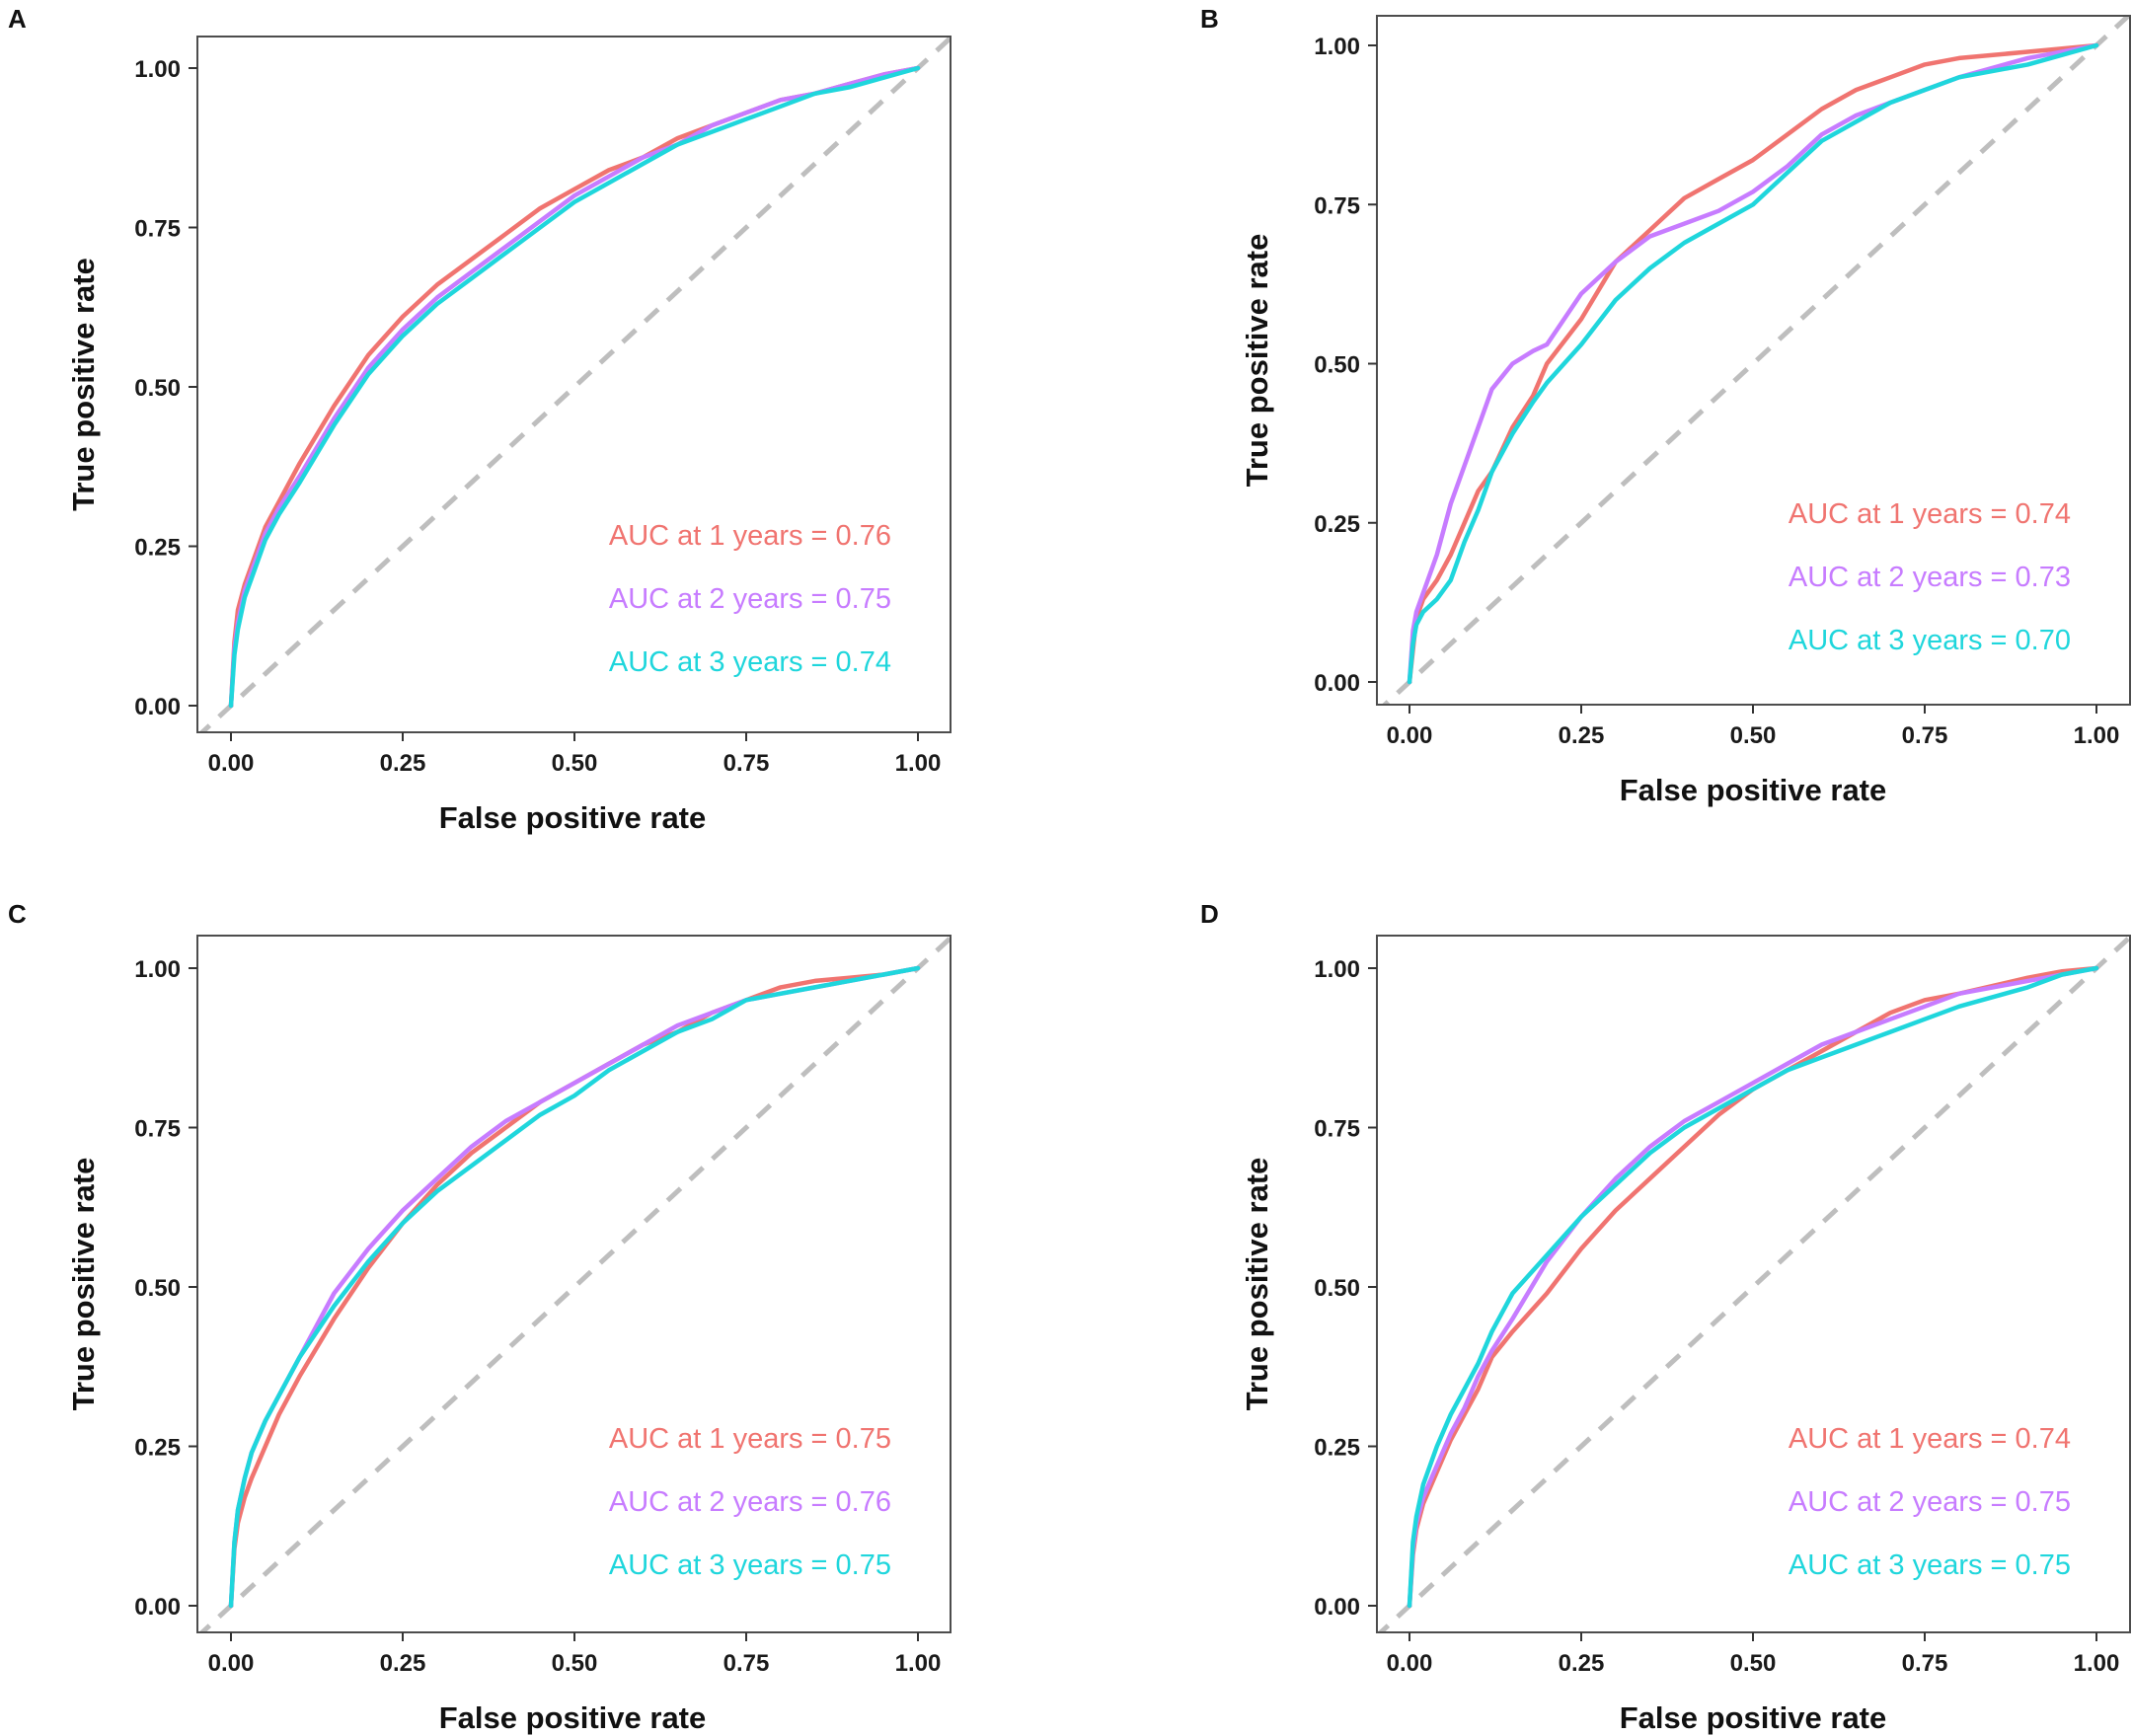  Describe the element at coordinates (750, 662) in the screenshot. I see `auc-label-3-years: AUC at 3 years = 0.74` at that location.